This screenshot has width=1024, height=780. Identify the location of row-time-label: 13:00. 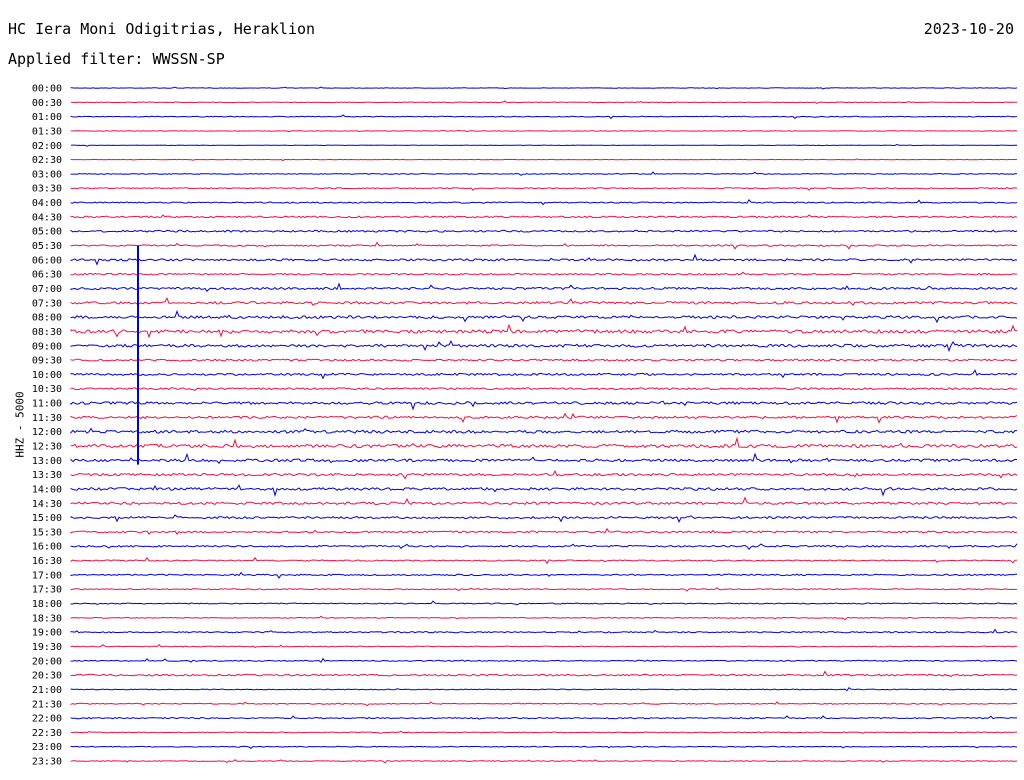
(47, 461).